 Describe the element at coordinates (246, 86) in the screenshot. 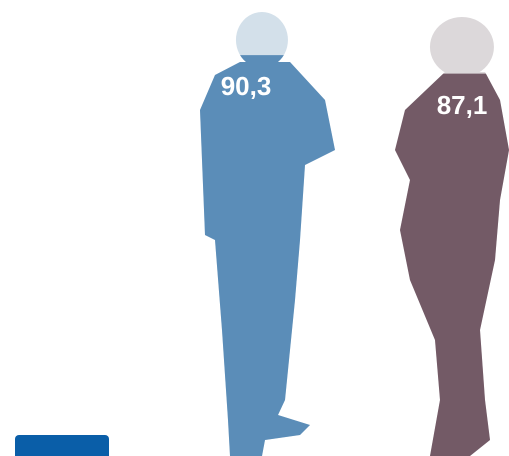

I see `value-label: 90,3` at that location.